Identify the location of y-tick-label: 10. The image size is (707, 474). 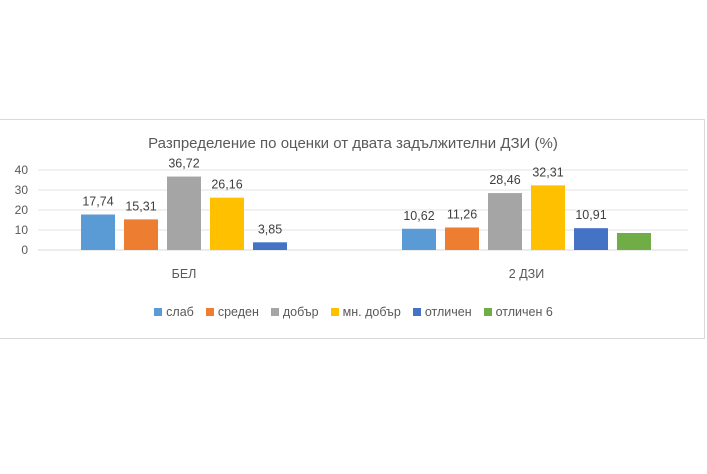
(22, 230).